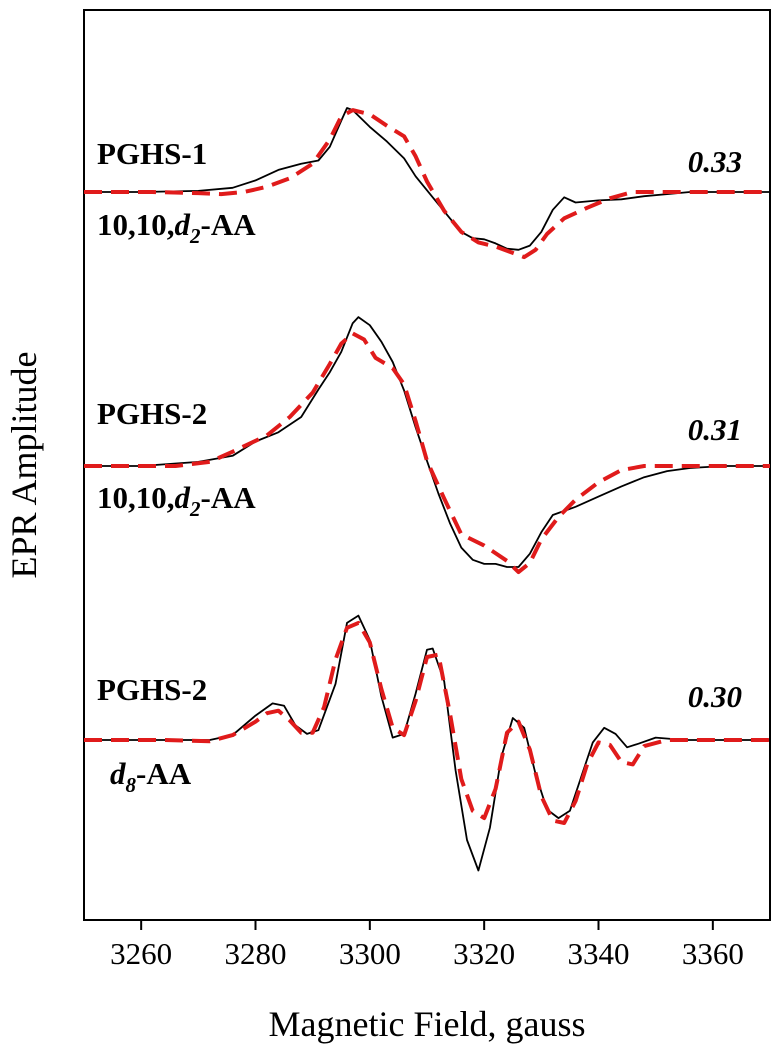 The height and width of the screenshot is (1050, 780). Describe the element at coordinates (152, 153) in the screenshot. I see `panel-1-enzyme-label: PGHS-1` at that location.